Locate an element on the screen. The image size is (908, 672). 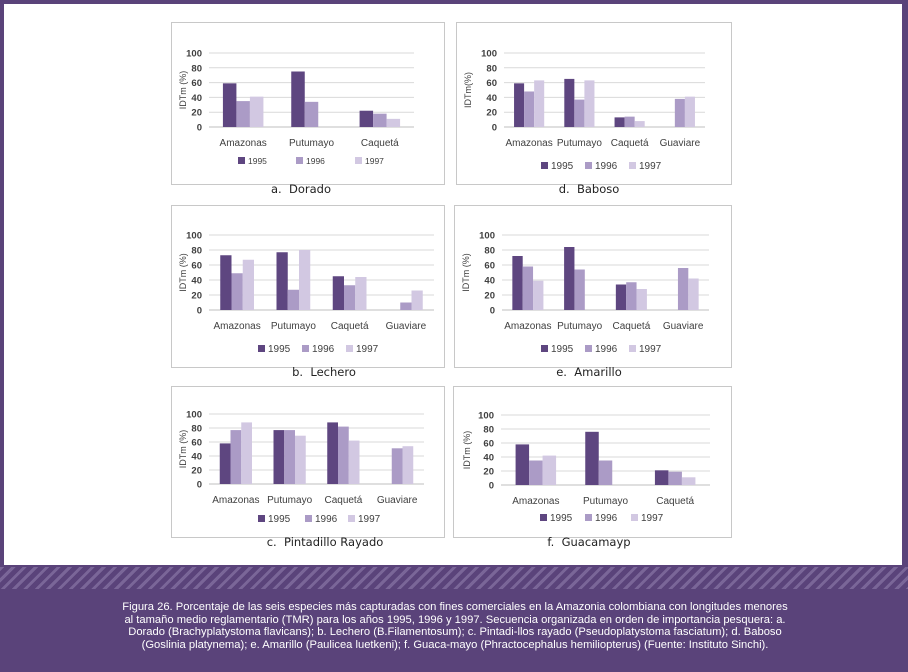
chart-title-d: d. Baboso is located at coordinates (589, 189).